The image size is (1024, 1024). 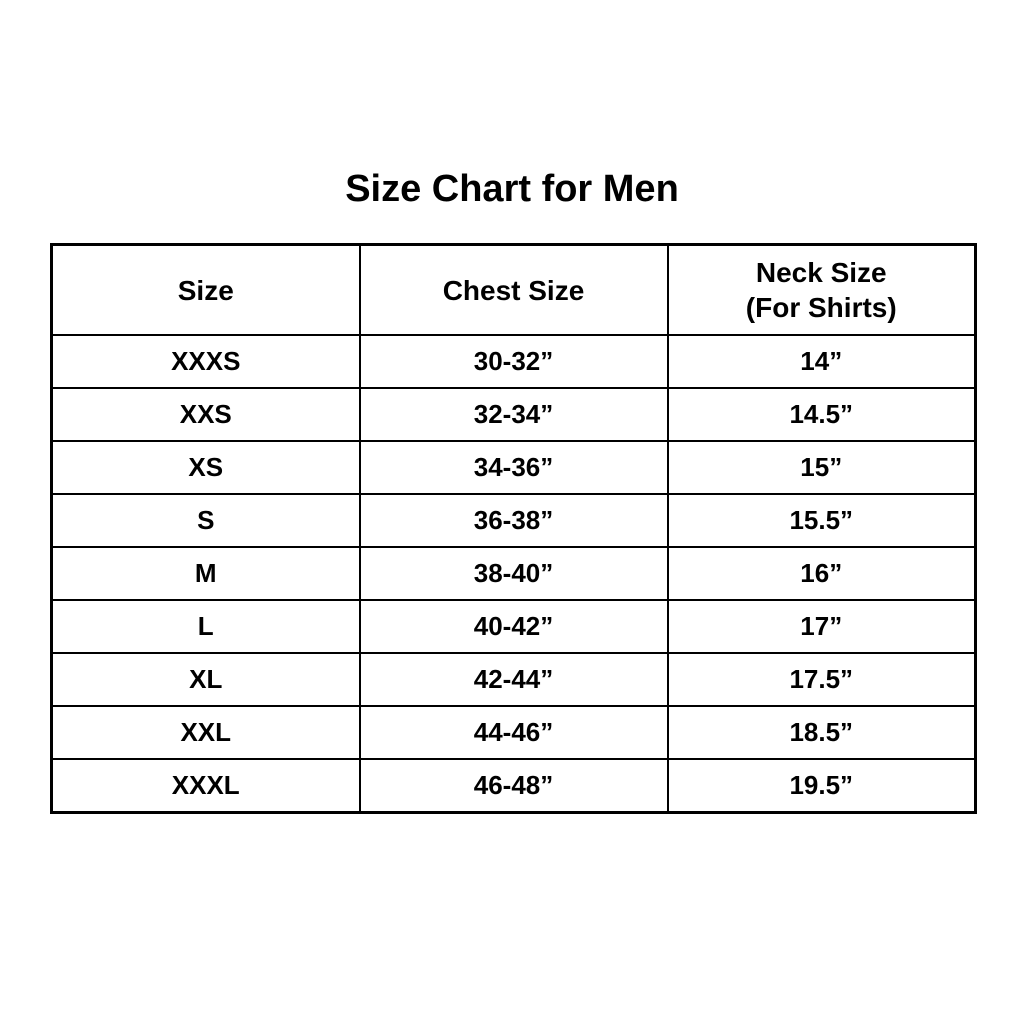 I want to click on cell-chest: 42-44”, so click(x=513, y=679).